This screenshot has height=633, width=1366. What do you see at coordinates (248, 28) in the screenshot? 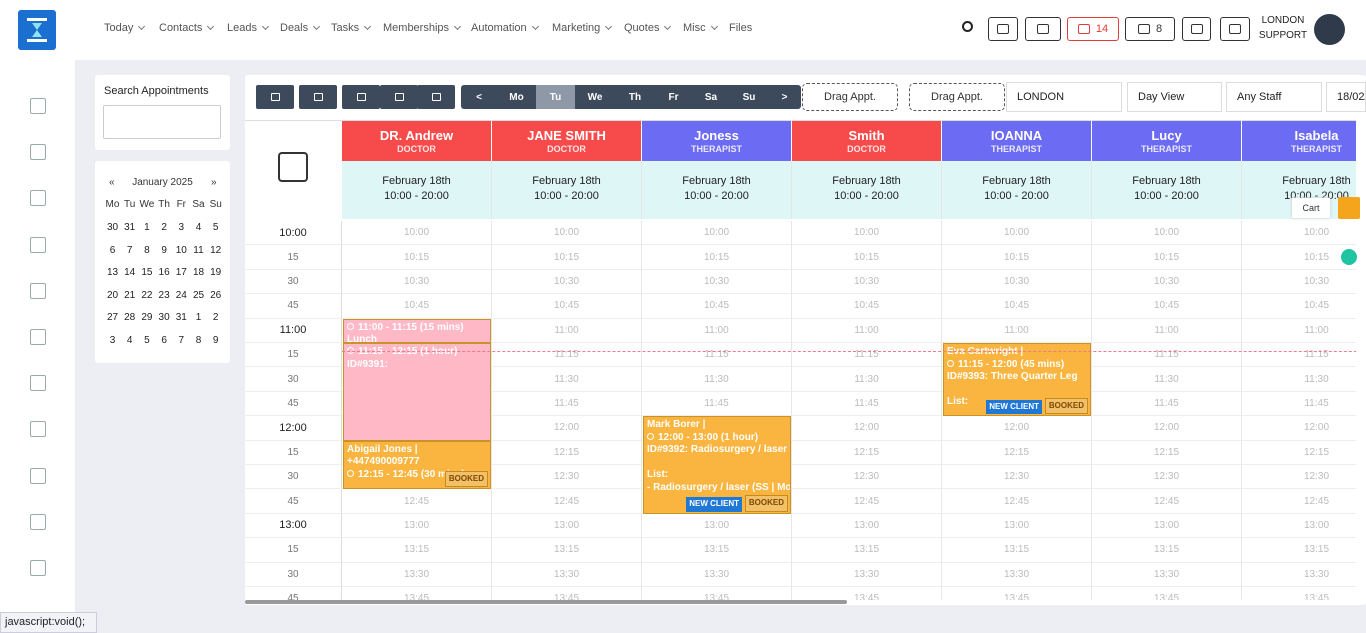
I see `nav-item: Leads` at bounding box center [248, 28].